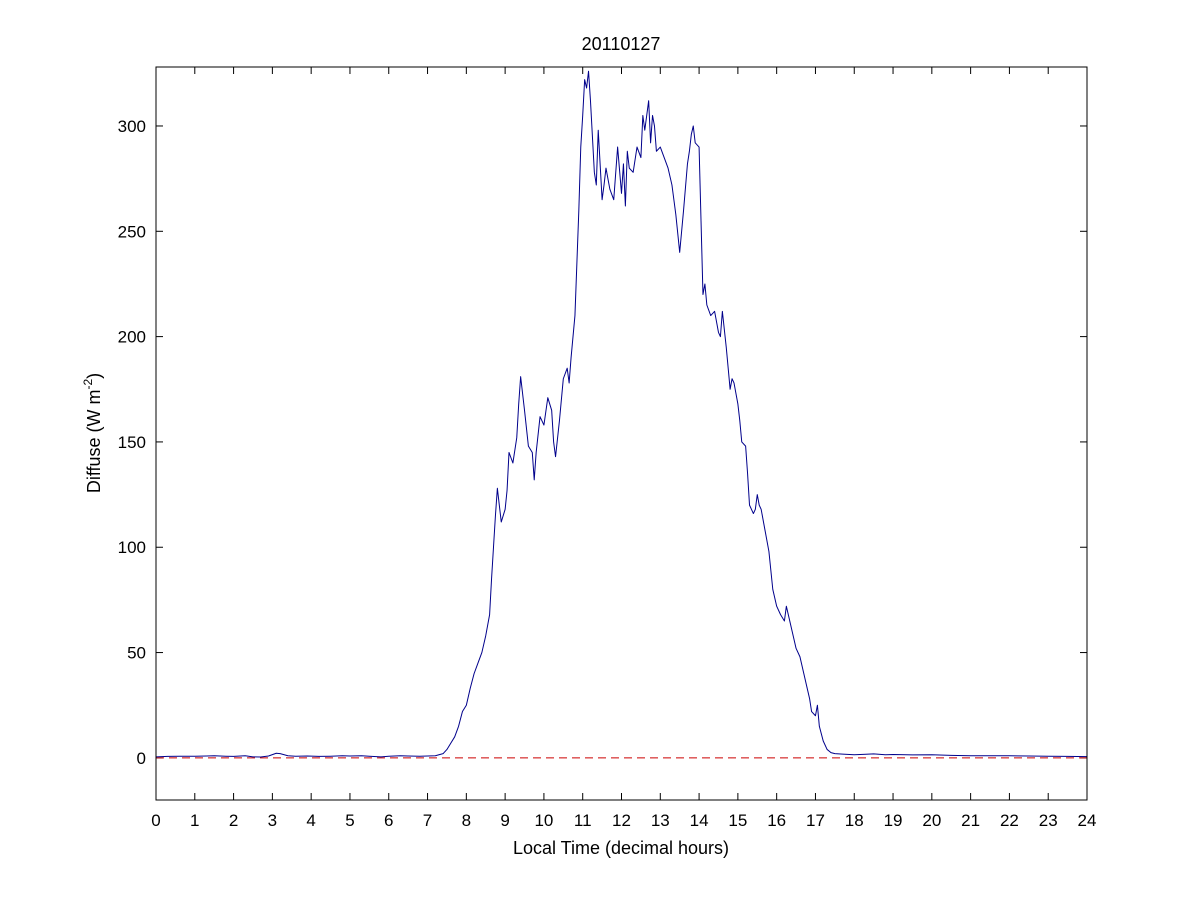  I want to click on y-axis-label: Diffuse (W m-2), so click(92, 433).